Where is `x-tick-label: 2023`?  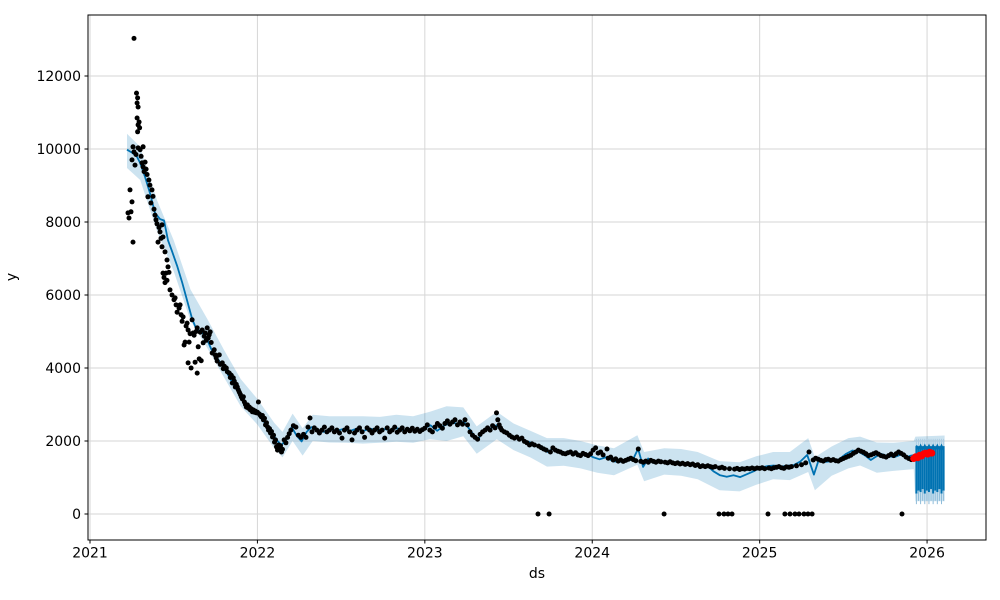 x-tick-label: 2023 is located at coordinates (425, 554).